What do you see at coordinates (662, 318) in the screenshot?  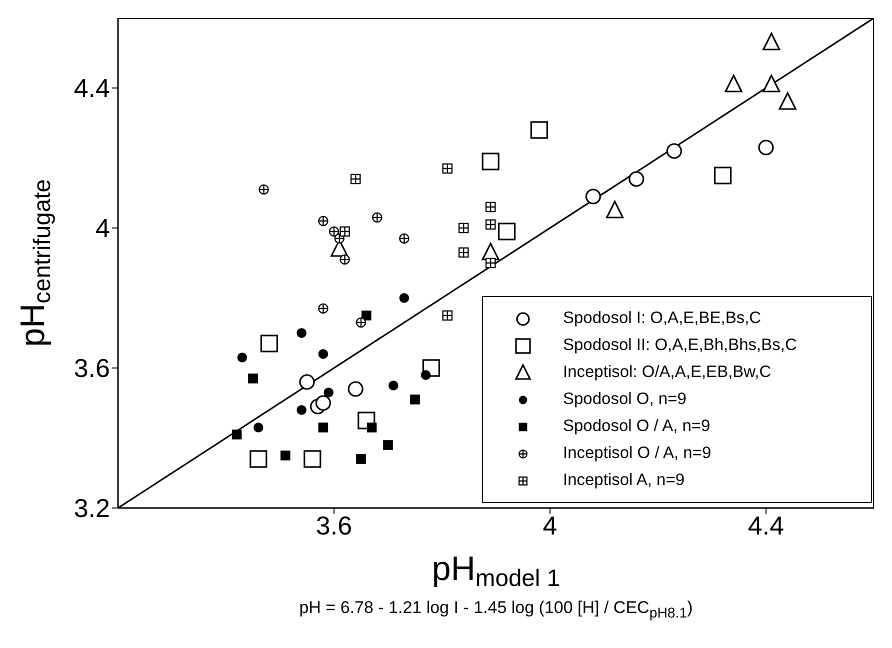 I see `legend-label: Spodosol I: O,A,E,BE,Bs,C` at bounding box center [662, 318].